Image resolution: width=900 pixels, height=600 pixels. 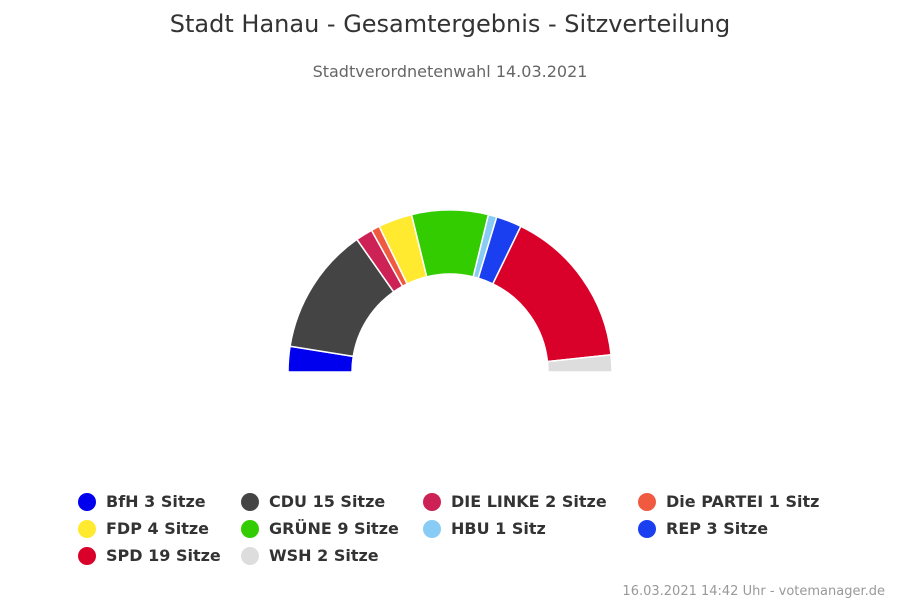 I want to click on legend-label: BfH 3 Sitze, so click(x=156, y=501).